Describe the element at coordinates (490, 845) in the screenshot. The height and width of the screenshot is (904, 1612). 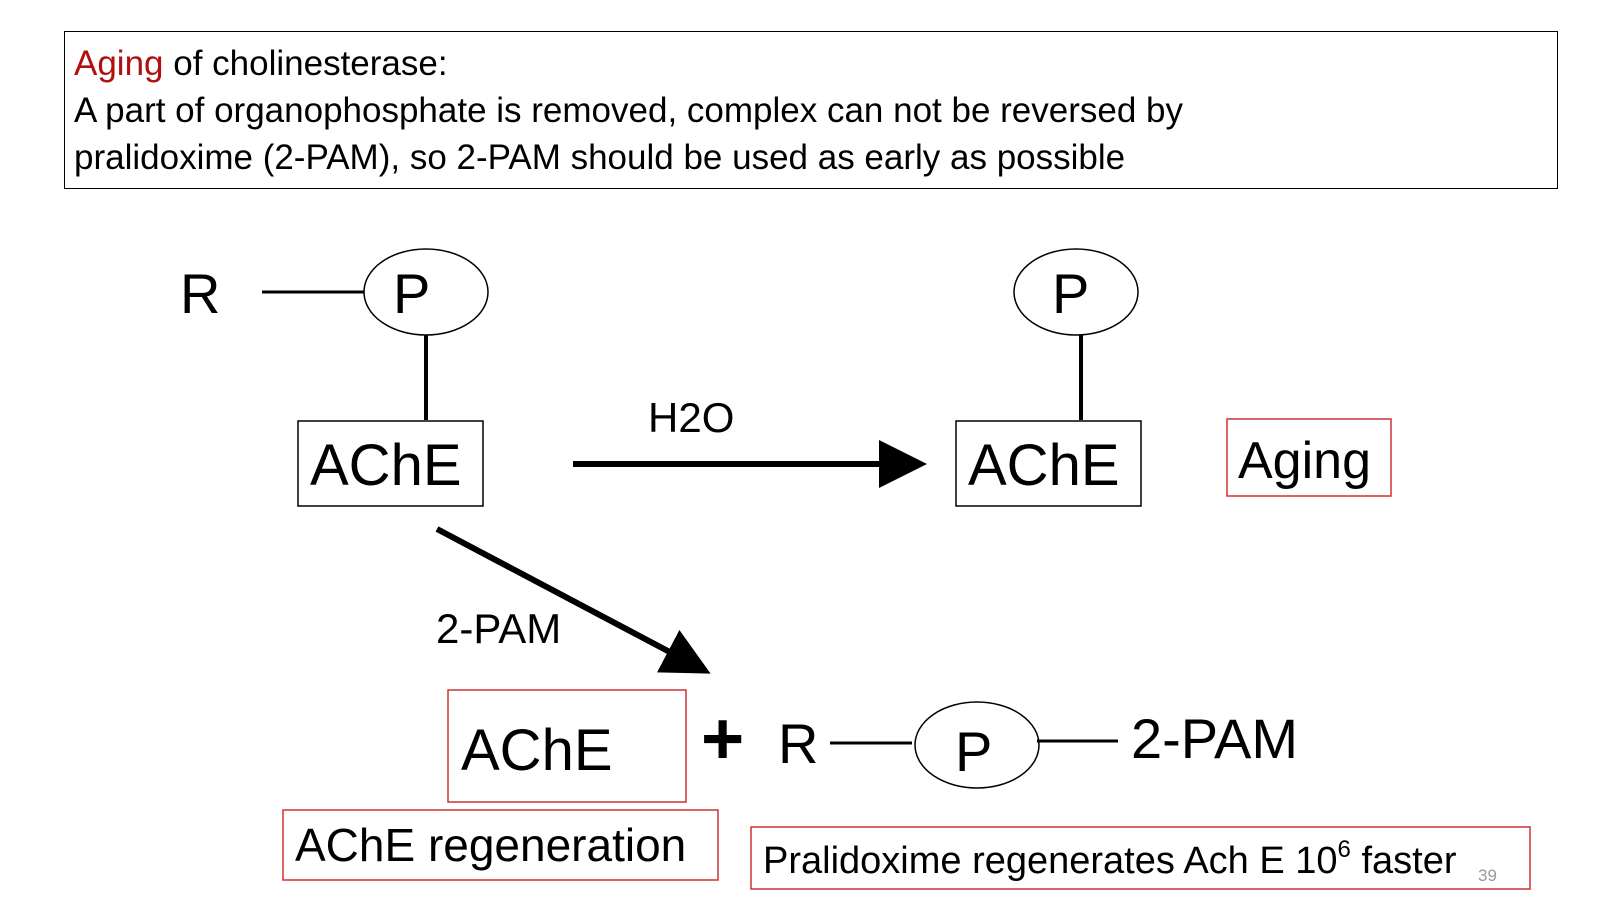
I see `regeneration-label: AChE regeneration` at that location.